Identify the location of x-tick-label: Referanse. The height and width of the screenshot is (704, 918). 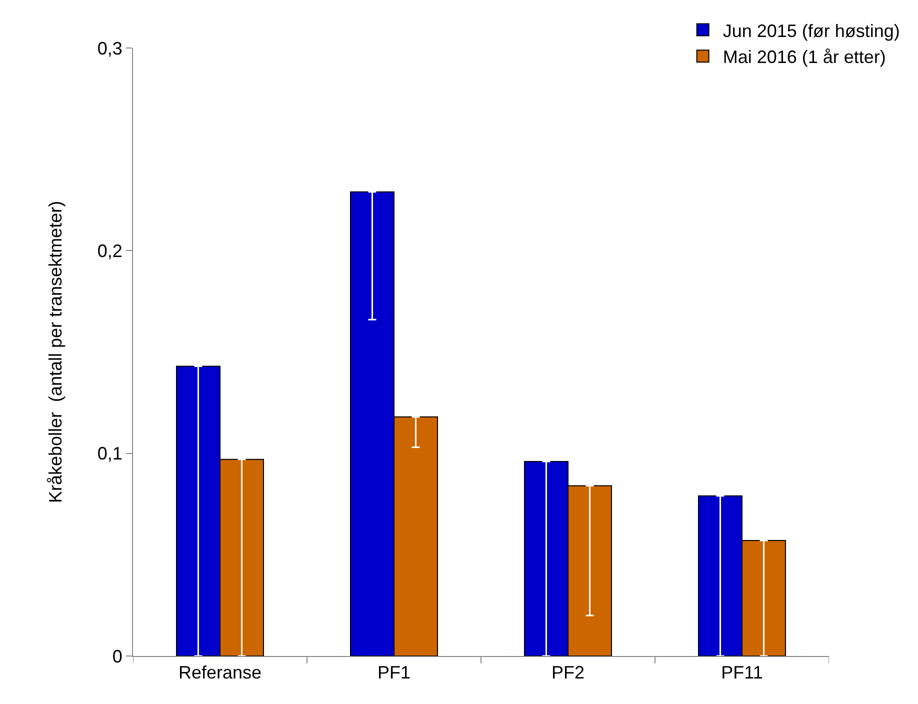
(220, 672).